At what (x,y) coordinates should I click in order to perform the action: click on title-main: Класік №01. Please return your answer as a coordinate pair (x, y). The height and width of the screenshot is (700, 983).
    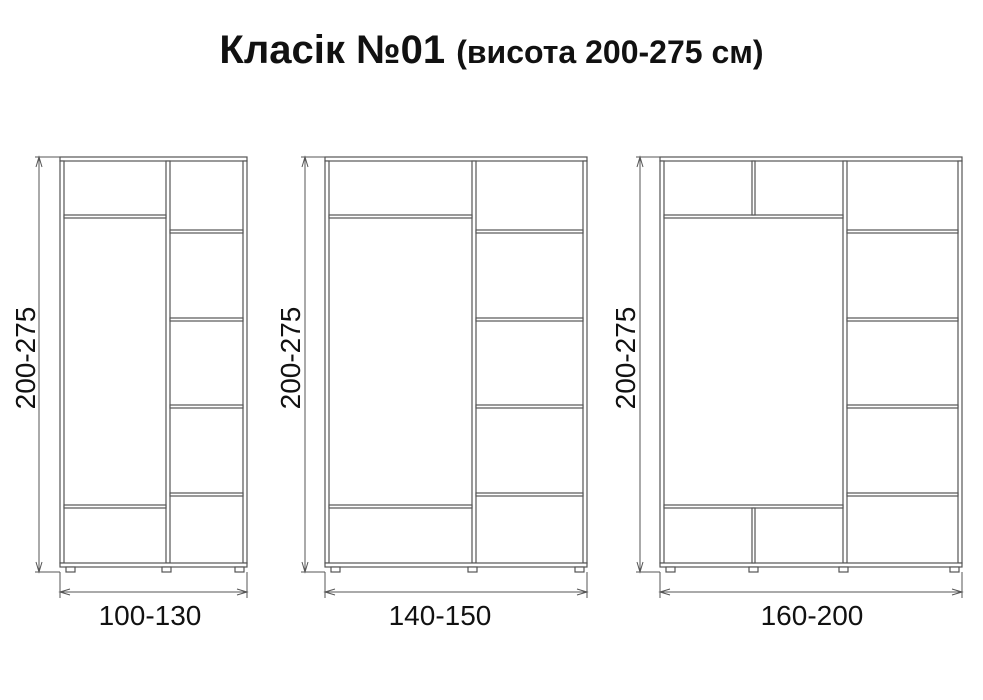
    Looking at the image, I should click on (332, 50).